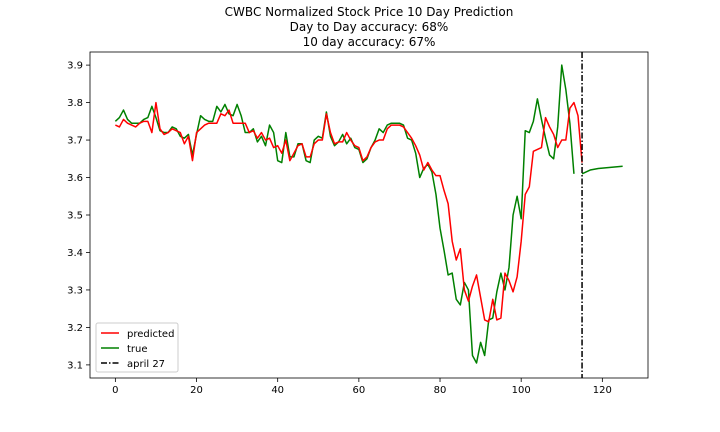  What do you see at coordinates (75, 103) in the screenshot?
I see `y-tick-label: 3.8` at bounding box center [75, 103].